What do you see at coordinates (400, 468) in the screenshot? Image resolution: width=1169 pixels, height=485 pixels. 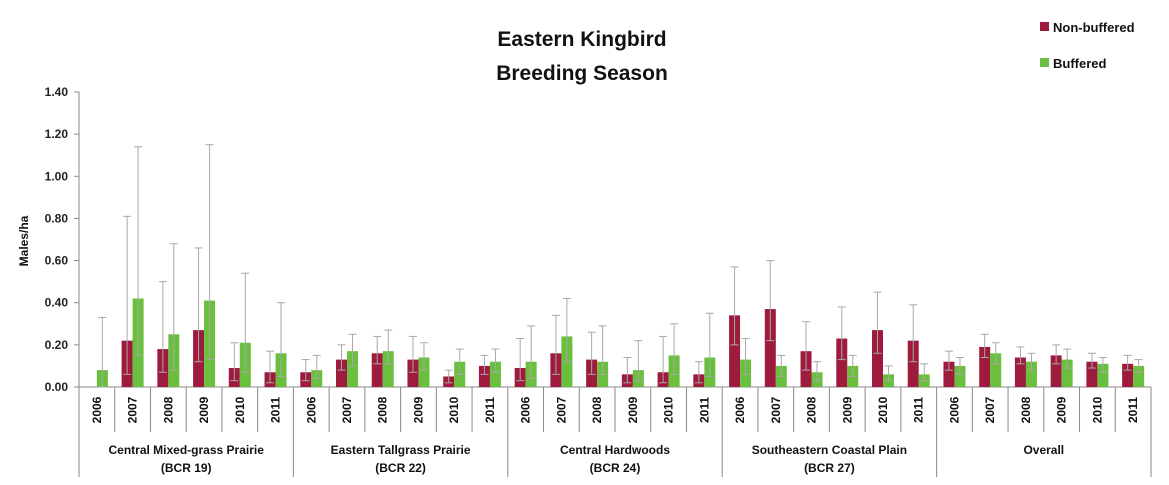 I see `group-code-label: (BCR 22)` at bounding box center [400, 468].